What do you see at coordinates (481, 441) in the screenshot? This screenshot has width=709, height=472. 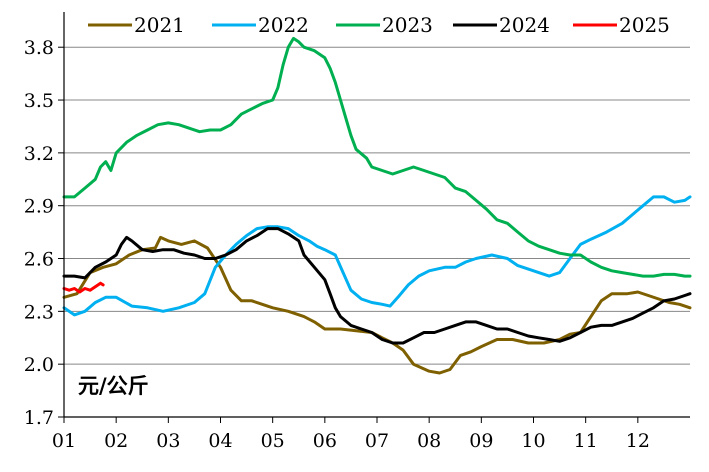 I see `x-tick-label: 09` at bounding box center [481, 441].